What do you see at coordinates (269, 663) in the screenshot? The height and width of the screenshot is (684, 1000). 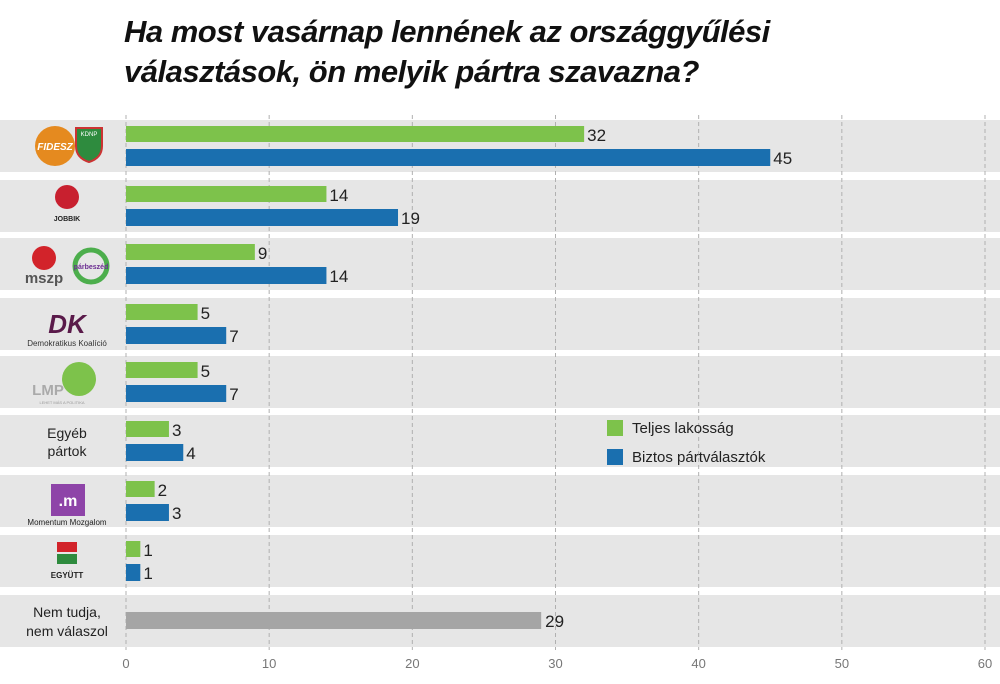 I see `x-tick-label: 10` at bounding box center [269, 663].